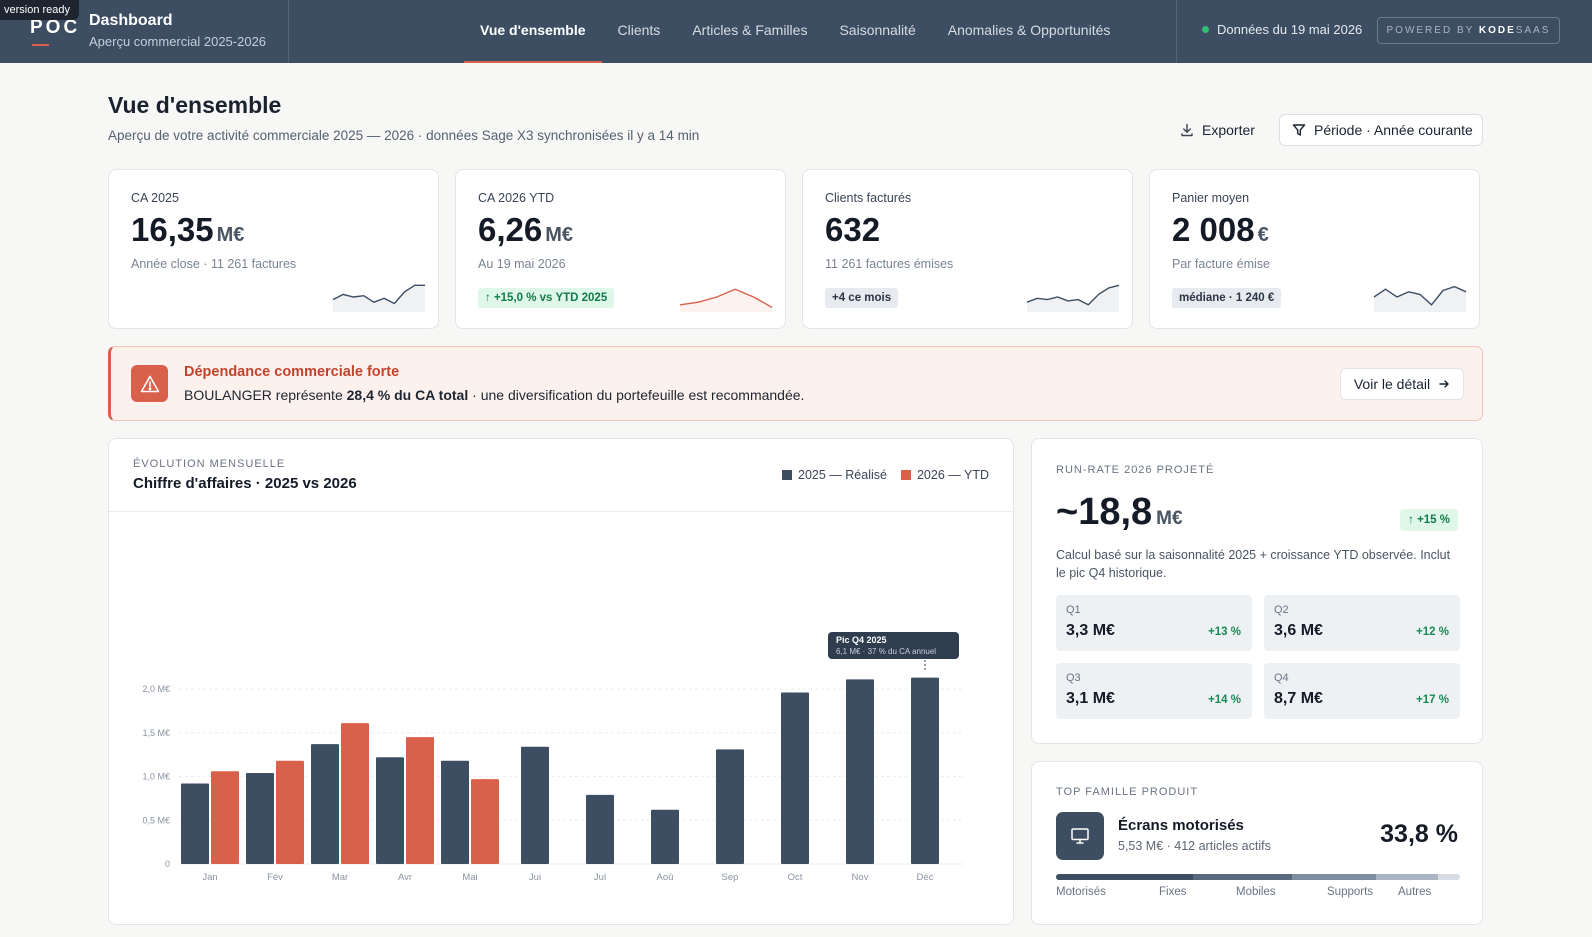 This screenshot has height=937, width=1592. What do you see at coordinates (1362, 623) in the screenshot?
I see `quarter-card: Q2 3,6 M€ +12 %` at bounding box center [1362, 623].